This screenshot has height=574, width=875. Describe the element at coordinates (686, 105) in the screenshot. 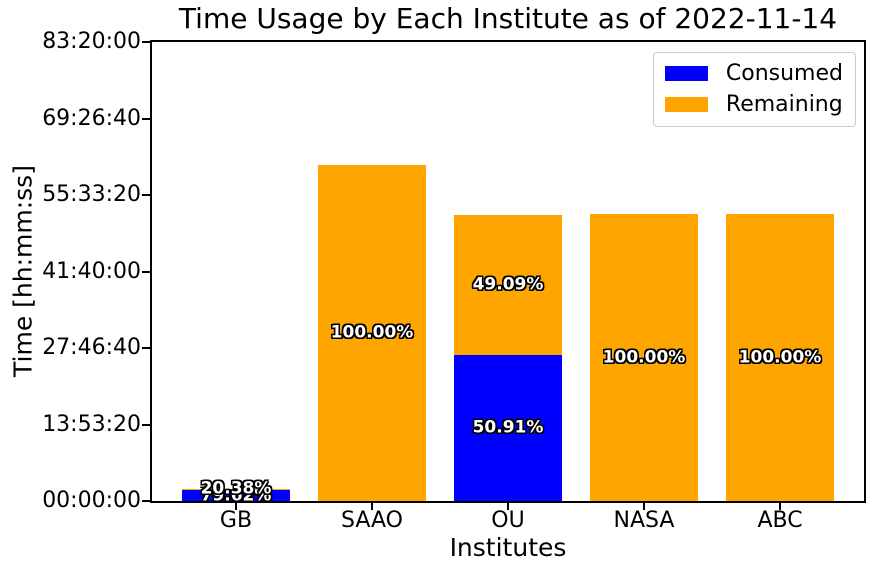

I see `legend-swatch-remaining-icon` at that location.